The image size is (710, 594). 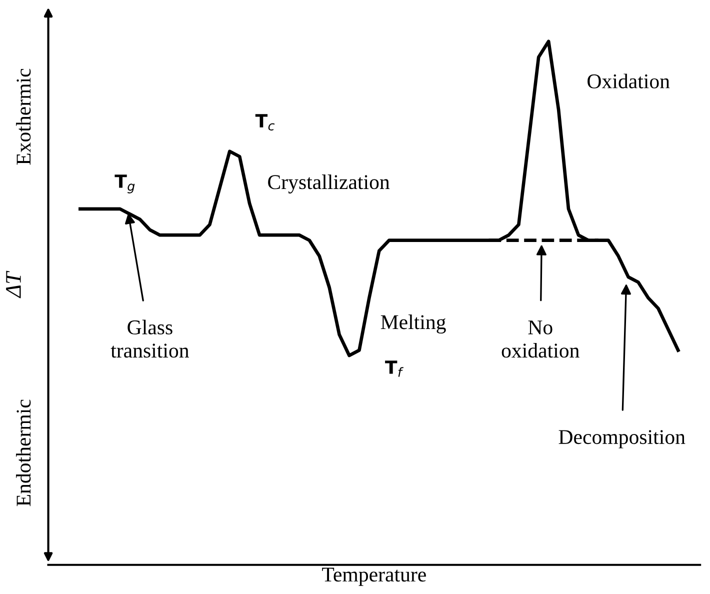 I want to click on annotation: T$_{f}$, so click(x=394, y=368).